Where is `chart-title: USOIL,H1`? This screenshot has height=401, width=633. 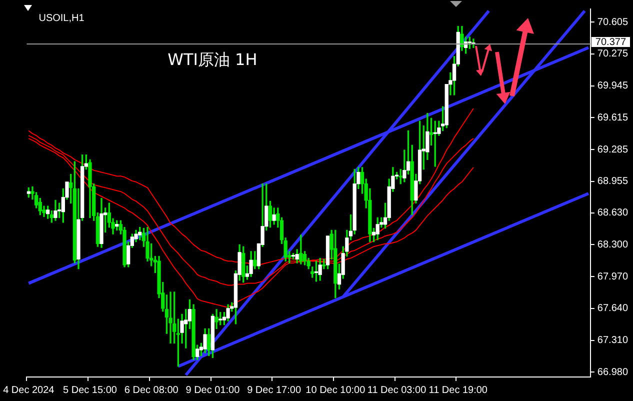 chart-title: USOIL,H1 is located at coordinates (61, 18).